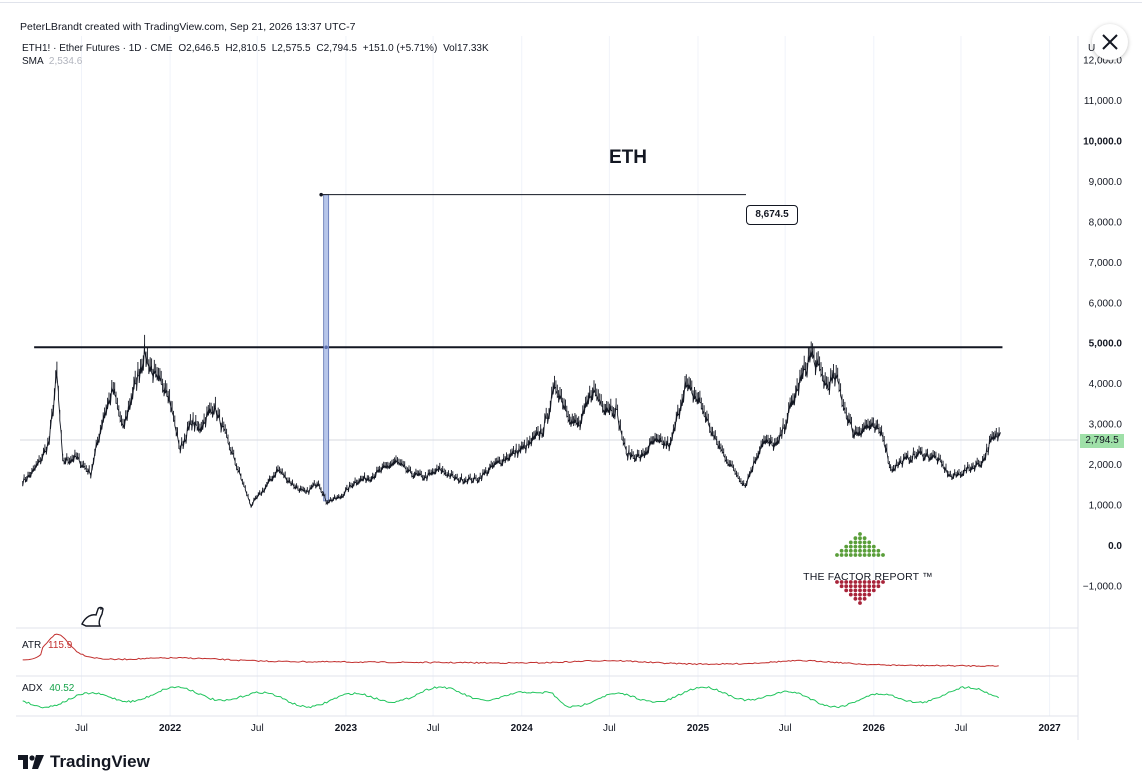  Describe the element at coordinates (33, 61) in the screenshot. I see `sma-label: SMA` at that location.